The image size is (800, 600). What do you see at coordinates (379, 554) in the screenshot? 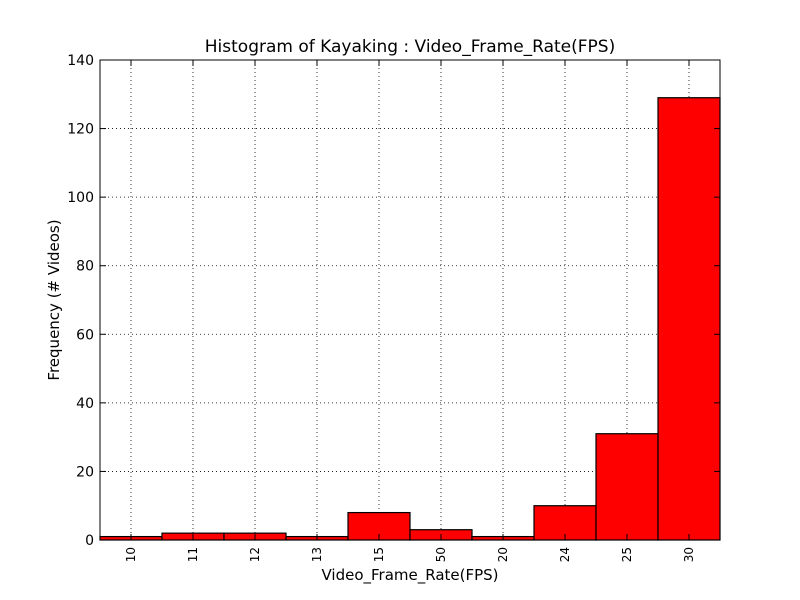
I see `x-tick-label: 15` at bounding box center [379, 554].